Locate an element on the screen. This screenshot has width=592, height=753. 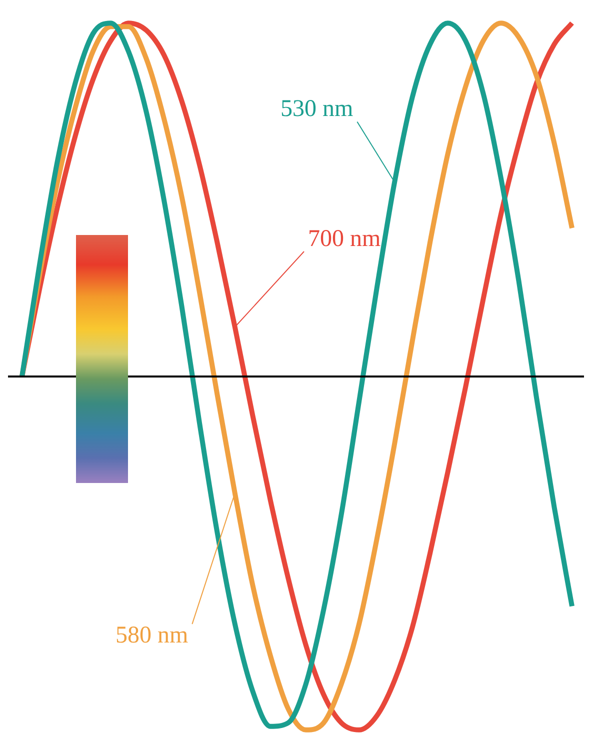
text: 700 nm is located at coordinates (344, 239).